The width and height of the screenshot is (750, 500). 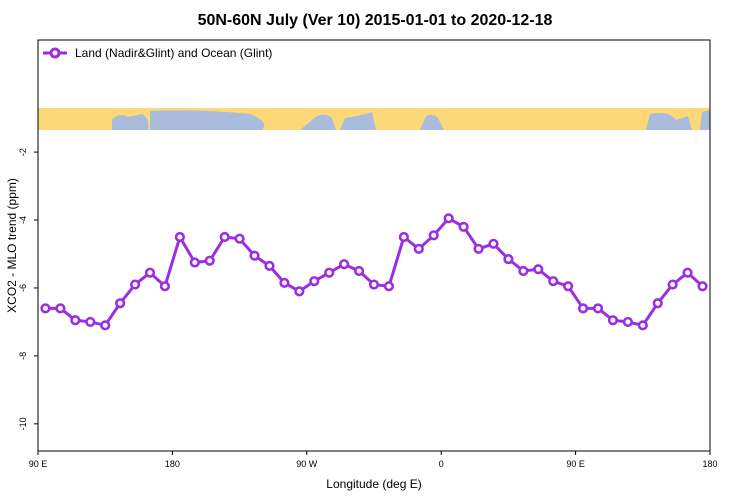 I want to click on legend-entry-label: Land (Nadir&Glint) and Ocean (Glint), so click(x=173, y=53).